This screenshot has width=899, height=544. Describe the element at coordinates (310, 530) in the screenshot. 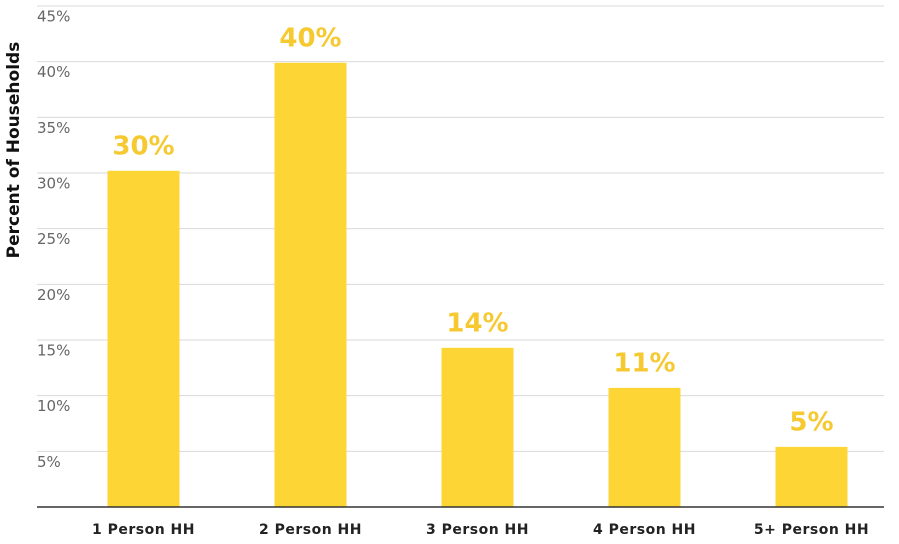

I see `x-tick-label: 2 Person HH` at that location.